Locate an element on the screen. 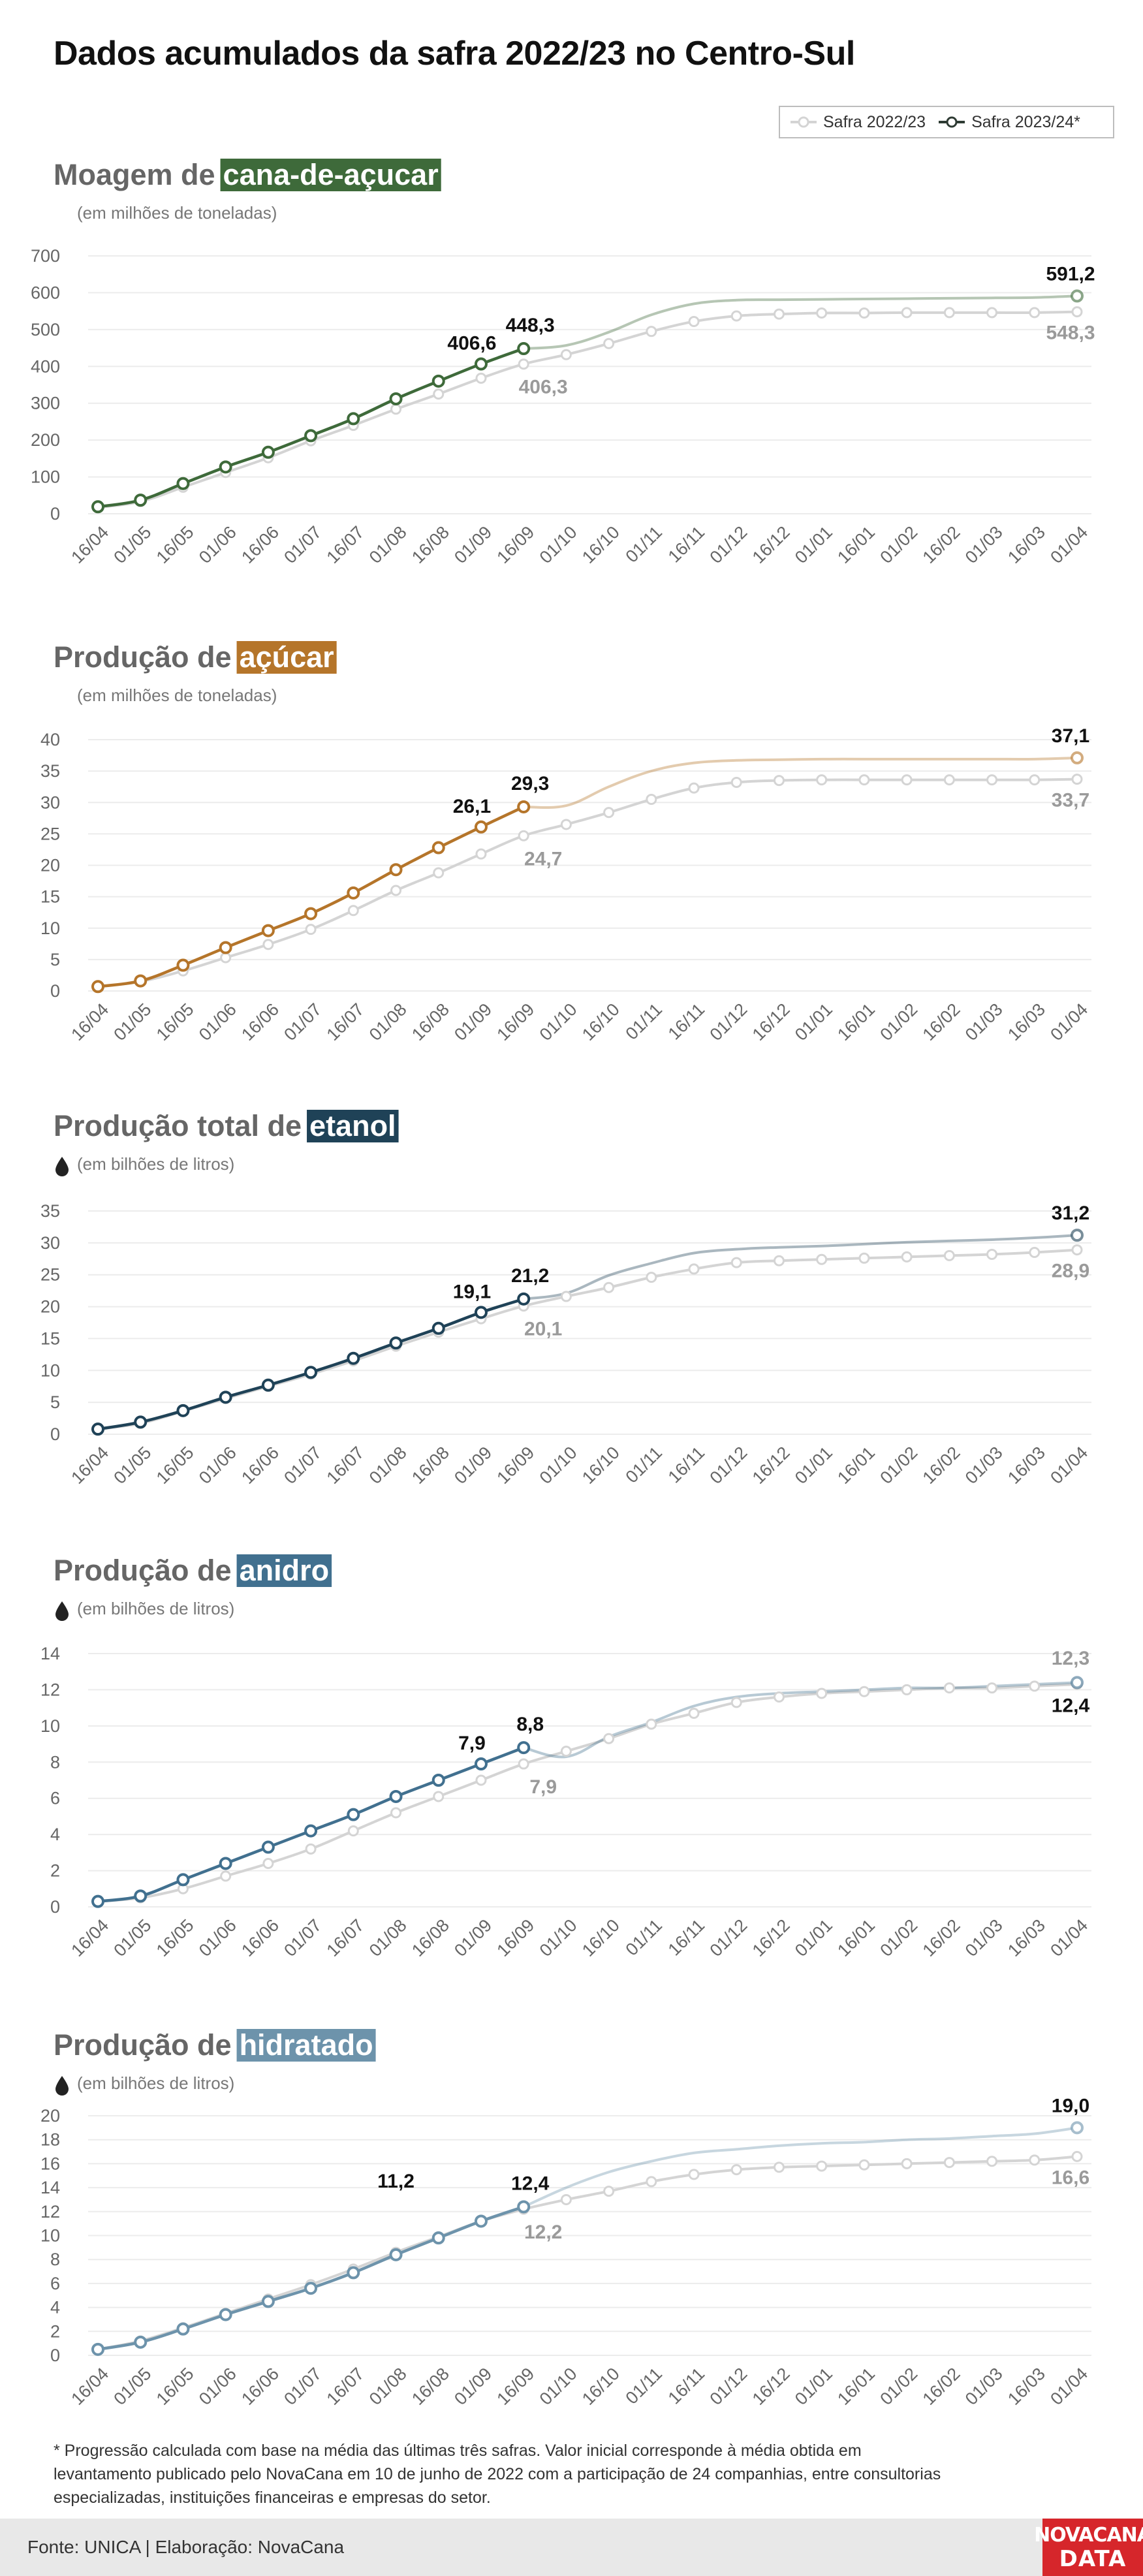 This screenshot has height=2576, width=1143. legend-item-prev: Safra 2022/23 is located at coordinates (857, 122).